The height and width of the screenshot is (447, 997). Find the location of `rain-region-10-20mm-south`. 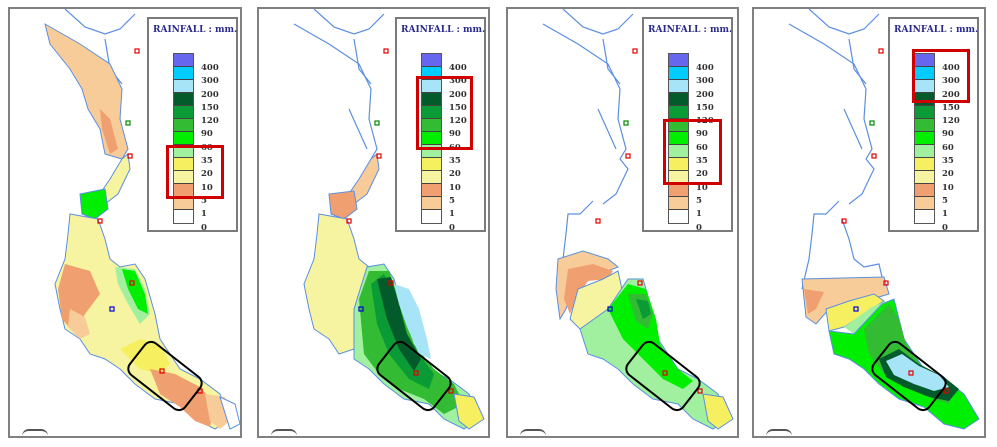

rain-region-10-20mm-south is located at coordinates (145, 356).